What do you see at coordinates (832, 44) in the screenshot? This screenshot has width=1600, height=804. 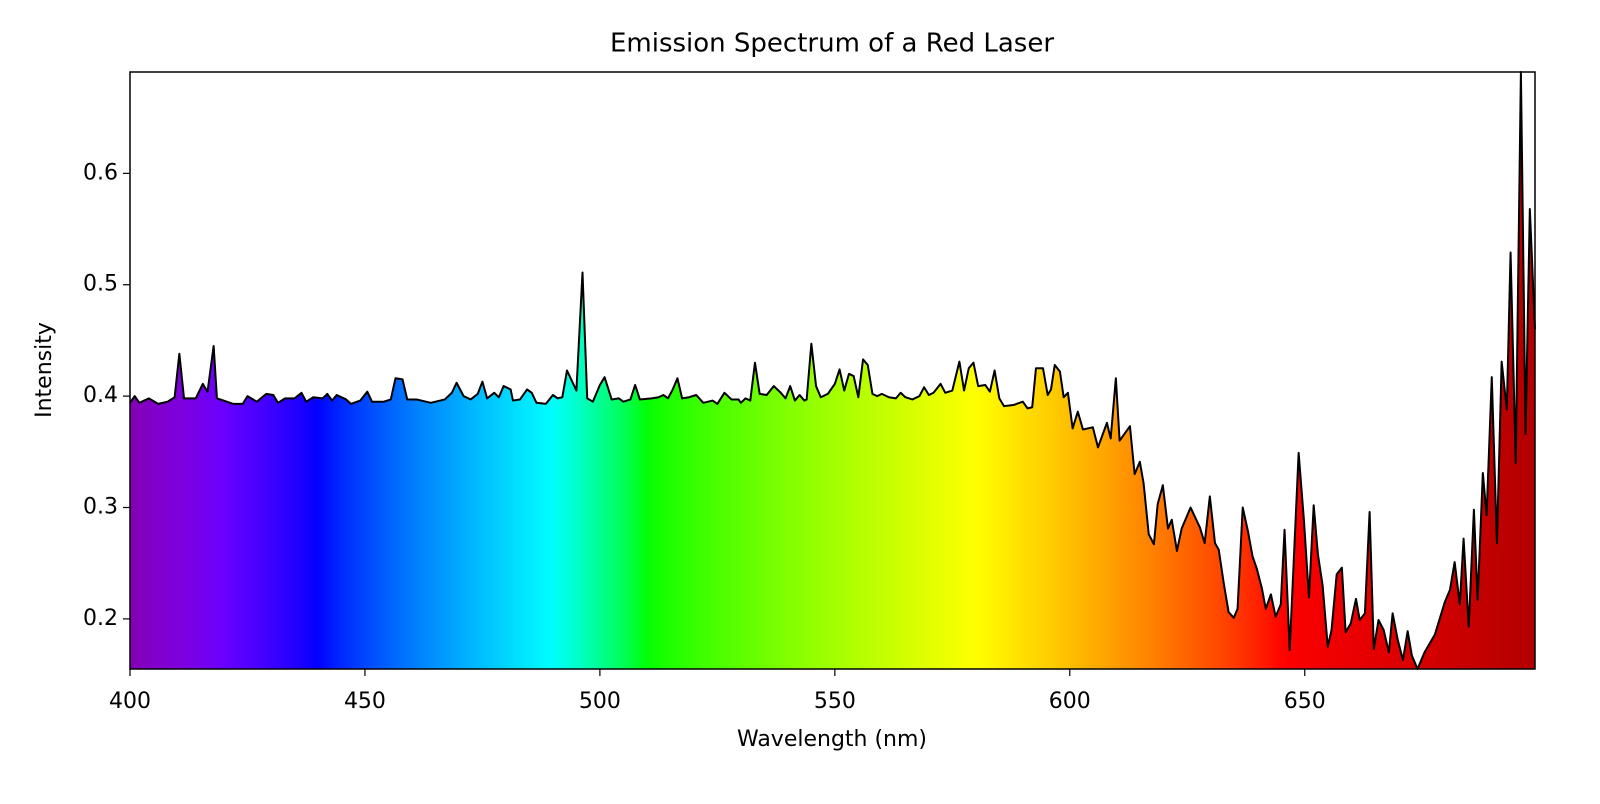 I see `chart-title: Emission Spectrum of a Red Laser` at bounding box center [832, 44].